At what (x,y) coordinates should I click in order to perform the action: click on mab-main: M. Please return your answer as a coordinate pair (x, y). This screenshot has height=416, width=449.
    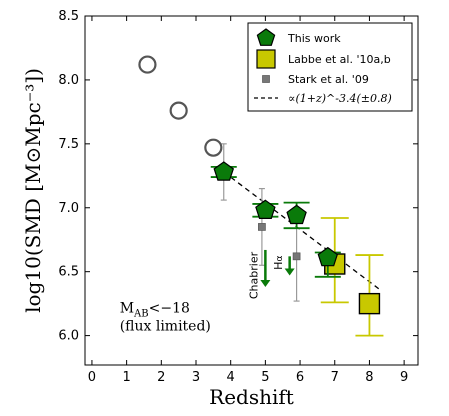
    Looking at the image, I should click on (127, 309).